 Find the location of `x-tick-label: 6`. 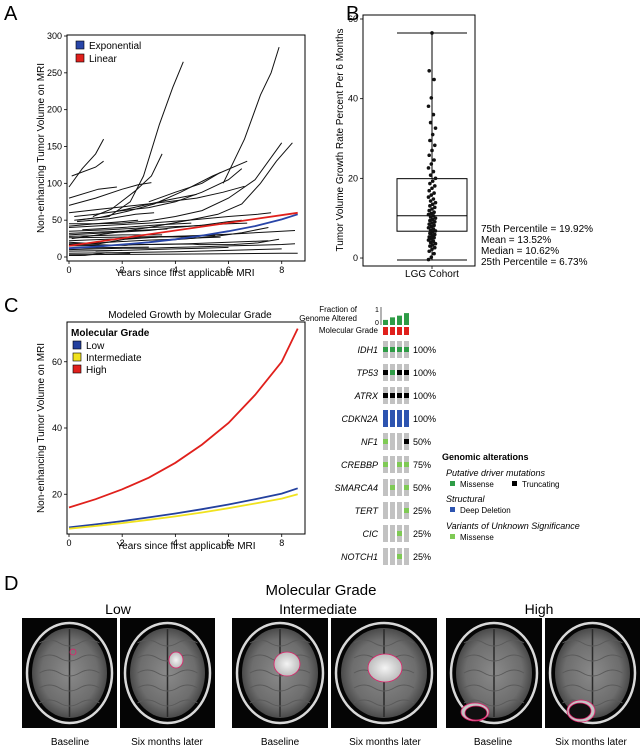

x-tick-label: 6 is located at coordinates (228, 543).